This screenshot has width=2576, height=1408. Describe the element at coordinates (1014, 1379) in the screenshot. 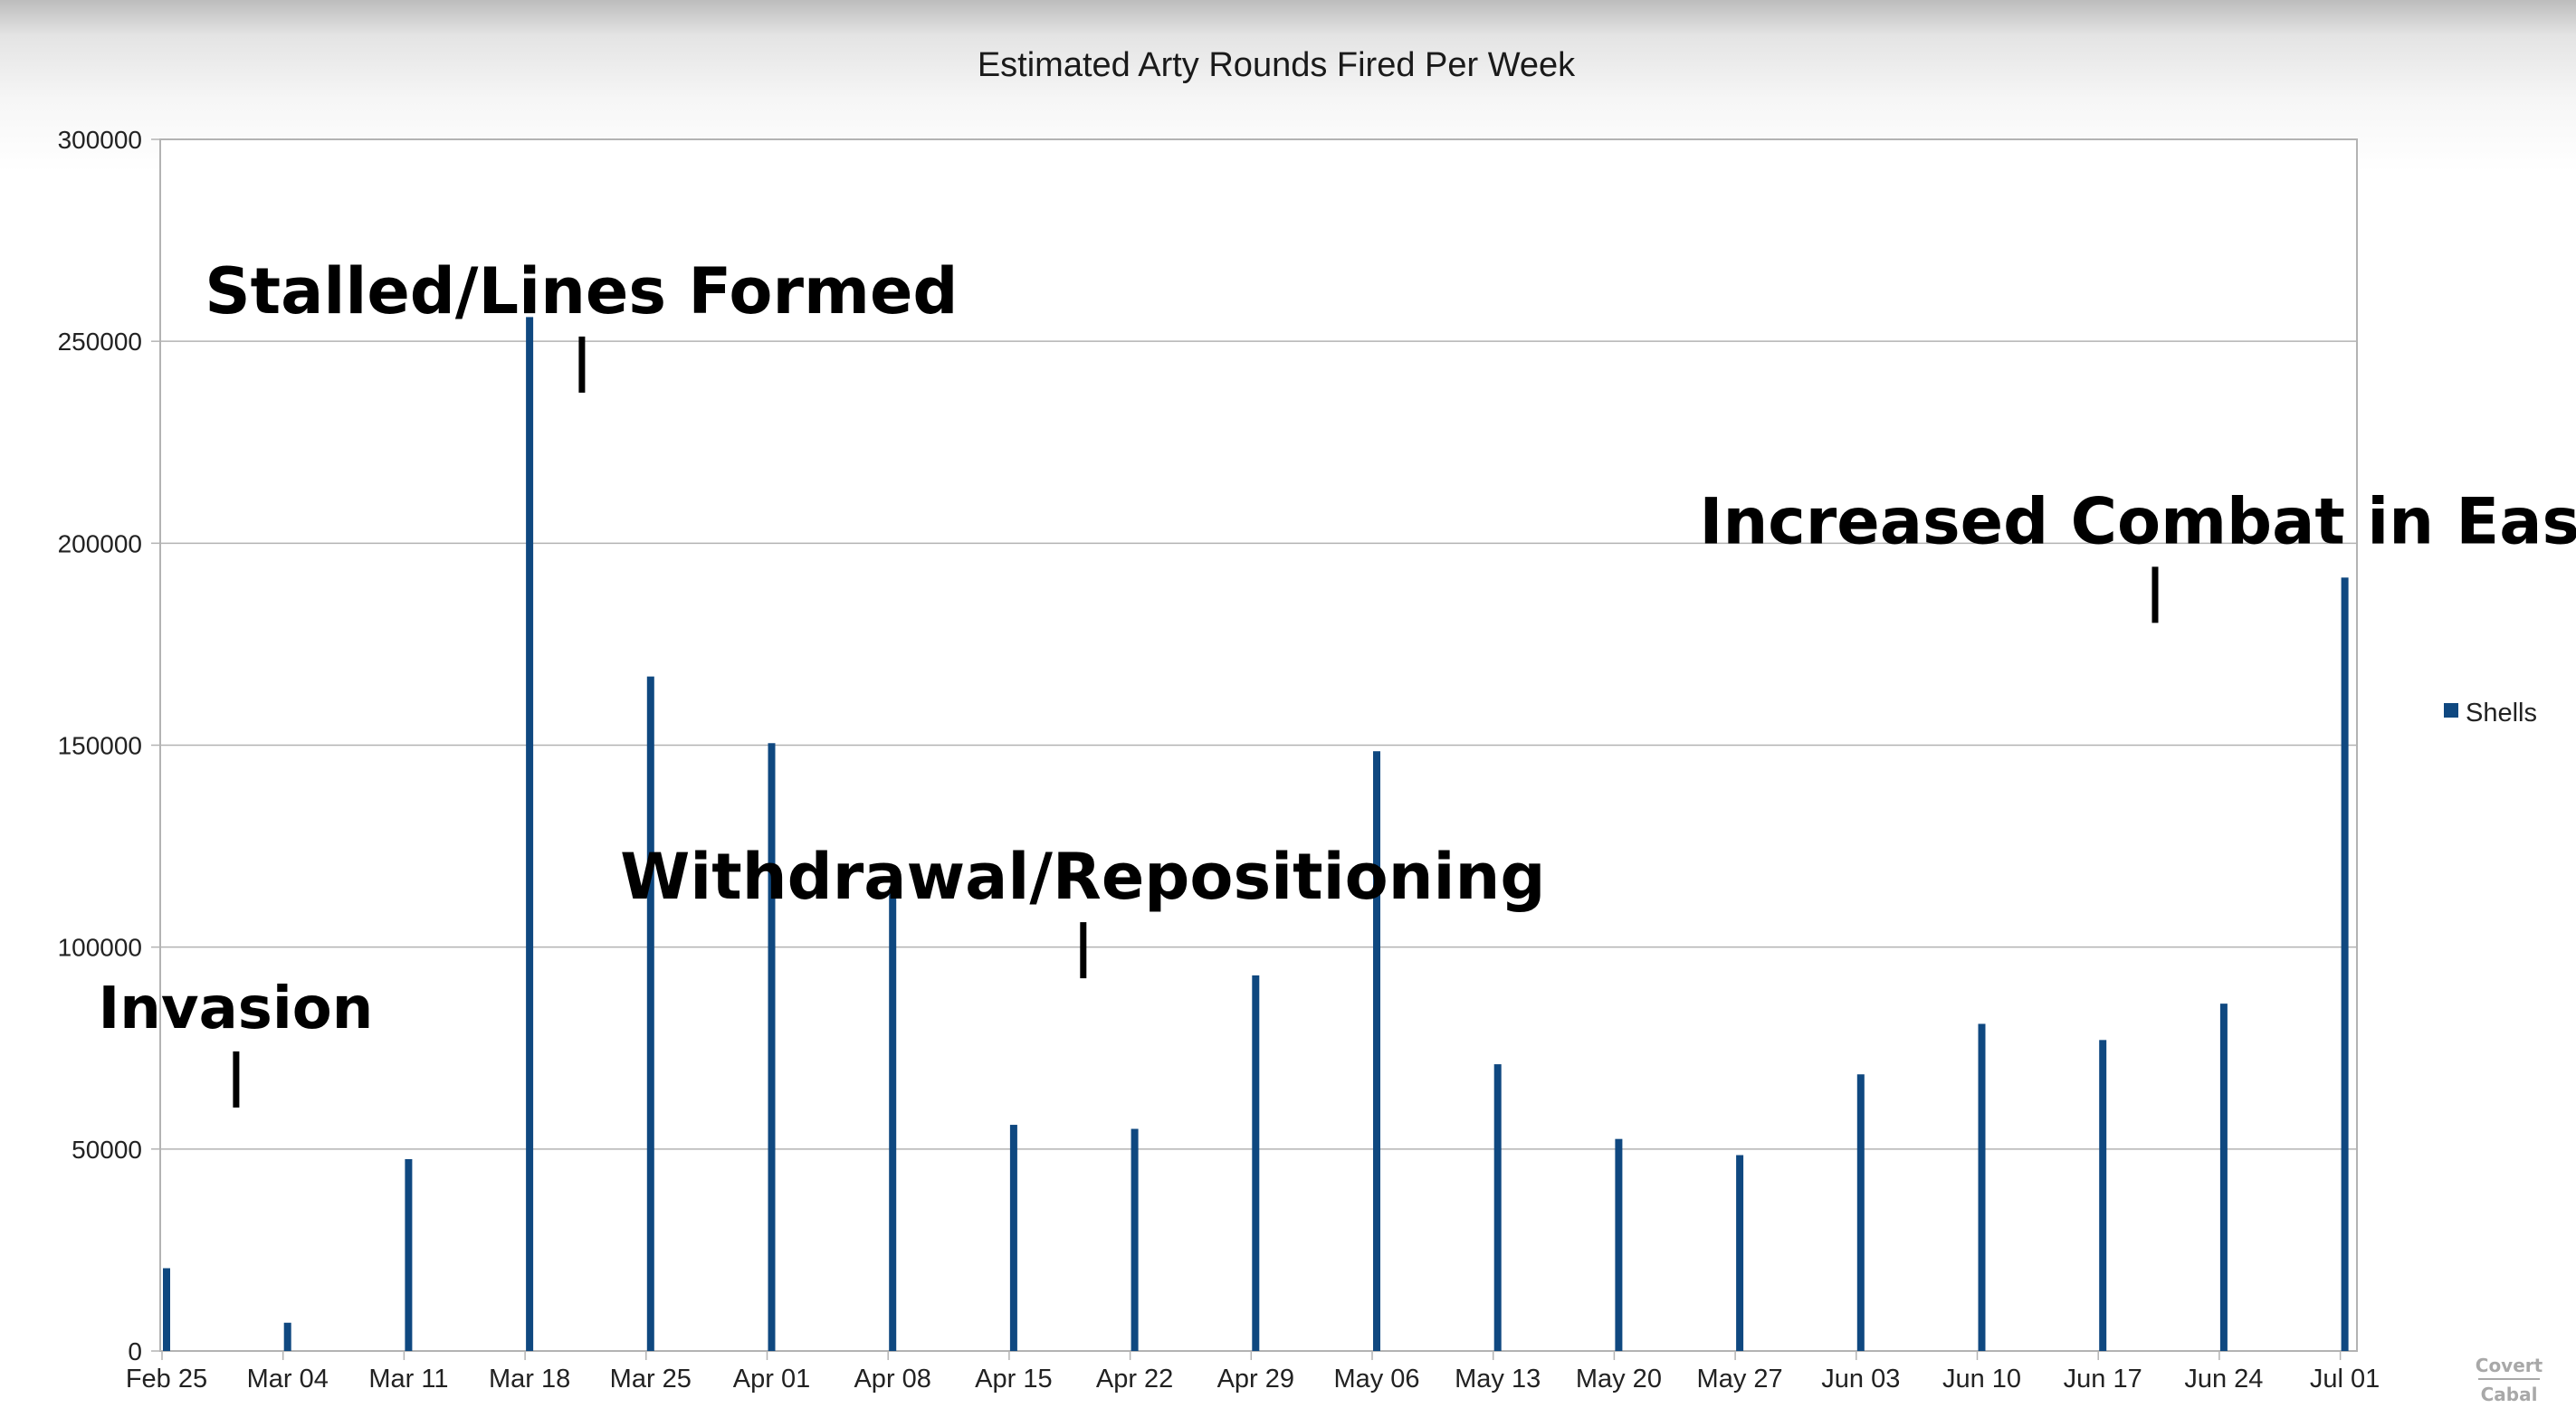

I see `x-tick-label-7: Apr 15` at that location.